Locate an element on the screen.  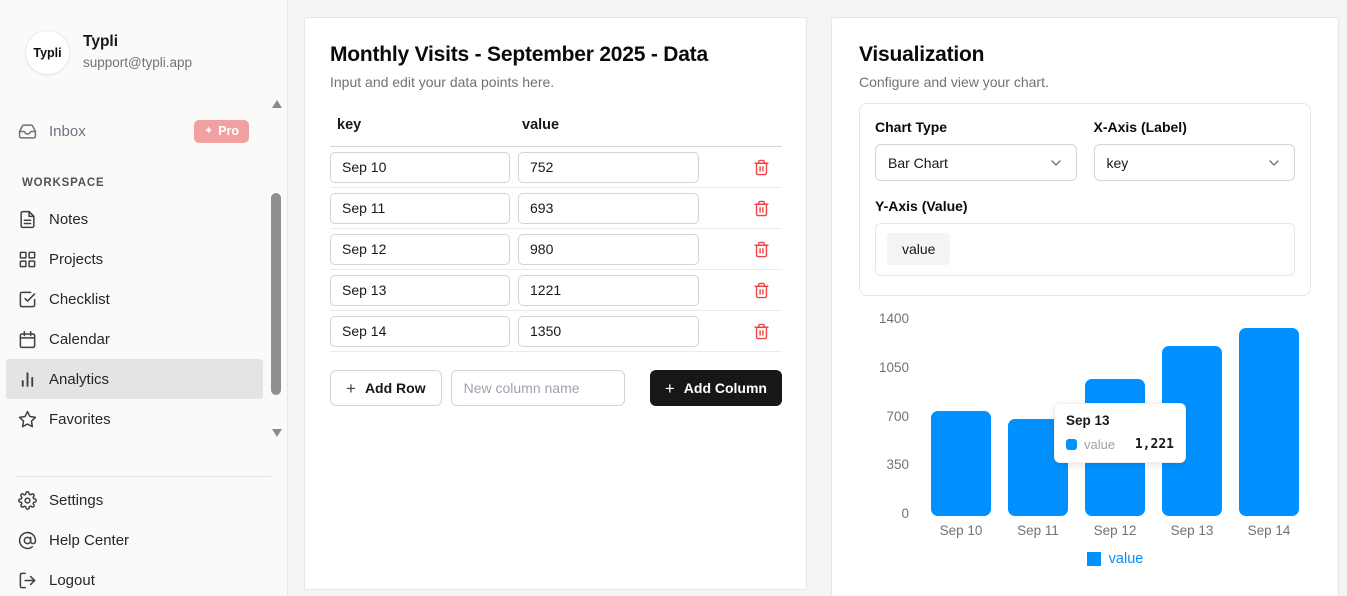
chart-tooltip: Sep 13 value 1,221 is located at coordinates (1120, 433).